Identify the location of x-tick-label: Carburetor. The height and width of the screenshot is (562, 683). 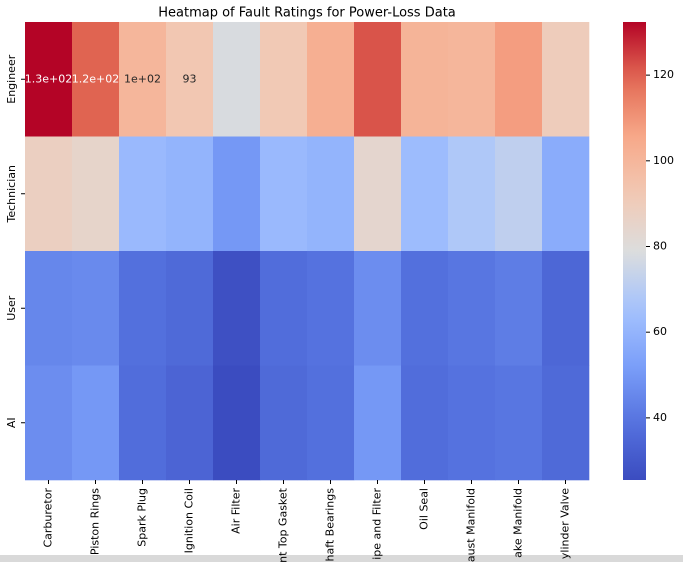
(48, 518).